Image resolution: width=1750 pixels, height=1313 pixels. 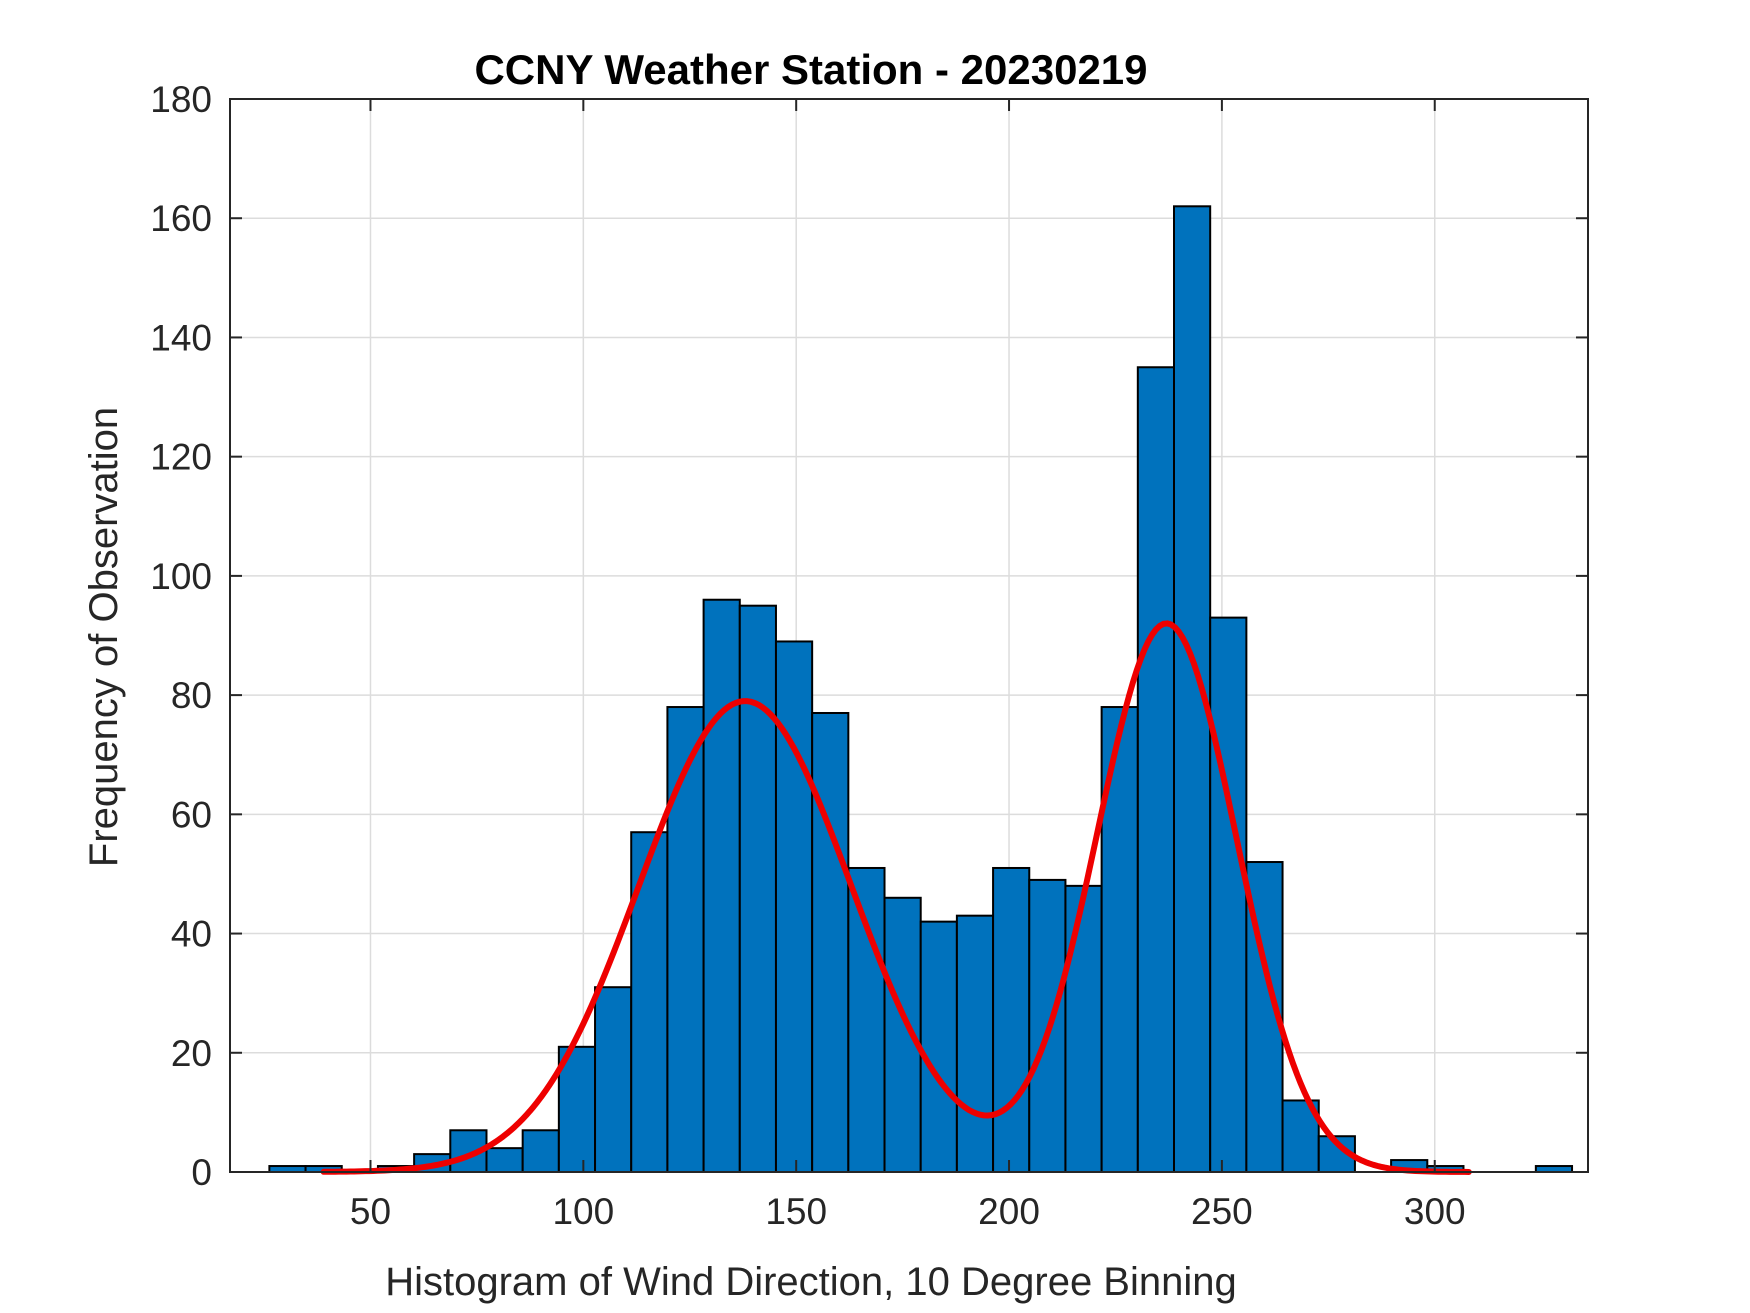 I want to click on y-axis-tick-labels: 0 20 40 60 80 100 120 140 160 180, so click(x=181, y=636).